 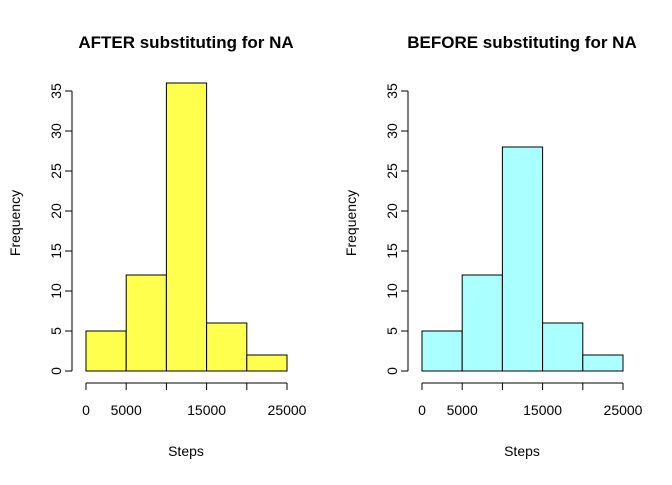 What do you see at coordinates (56, 251) in the screenshot?
I see `y-tick-label-after-3: 15` at bounding box center [56, 251].